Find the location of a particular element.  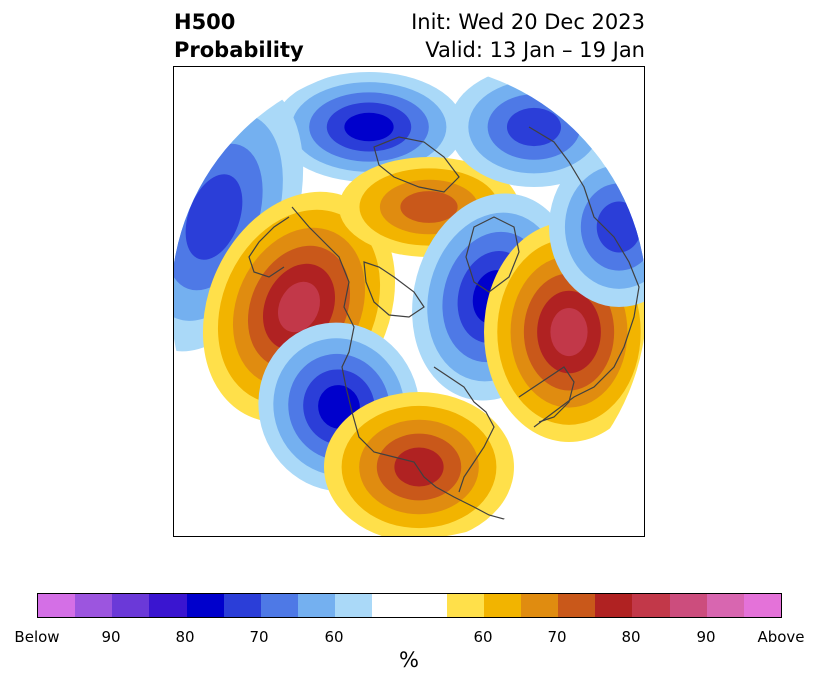

title-product: Probability is located at coordinates (239, 50).